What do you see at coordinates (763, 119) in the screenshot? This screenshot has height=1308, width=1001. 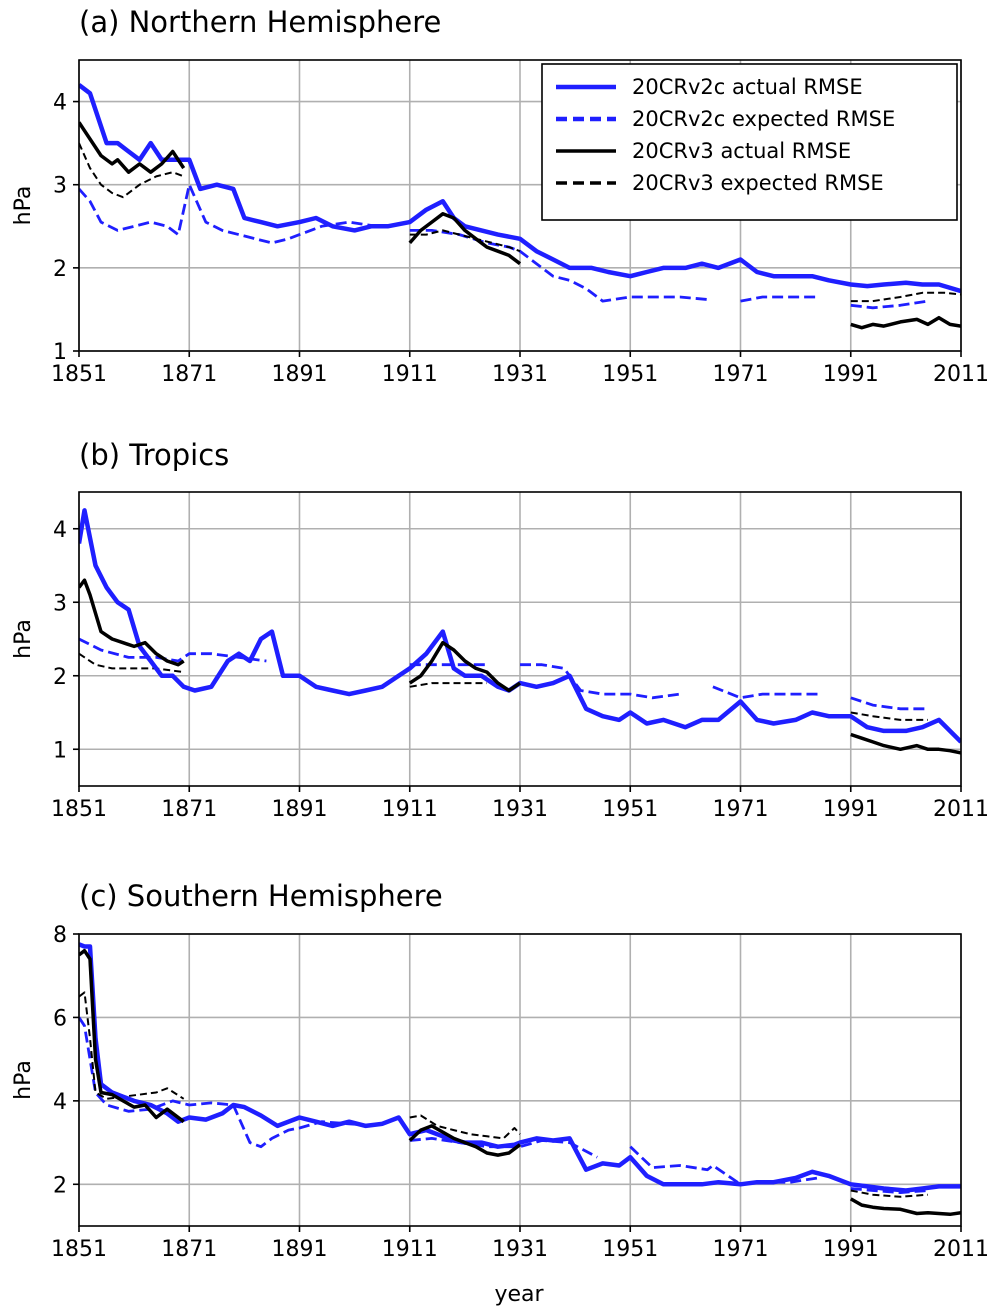 I see `legend-label: 20CRv2c expected RMSE` at bounding box center [763, 119].